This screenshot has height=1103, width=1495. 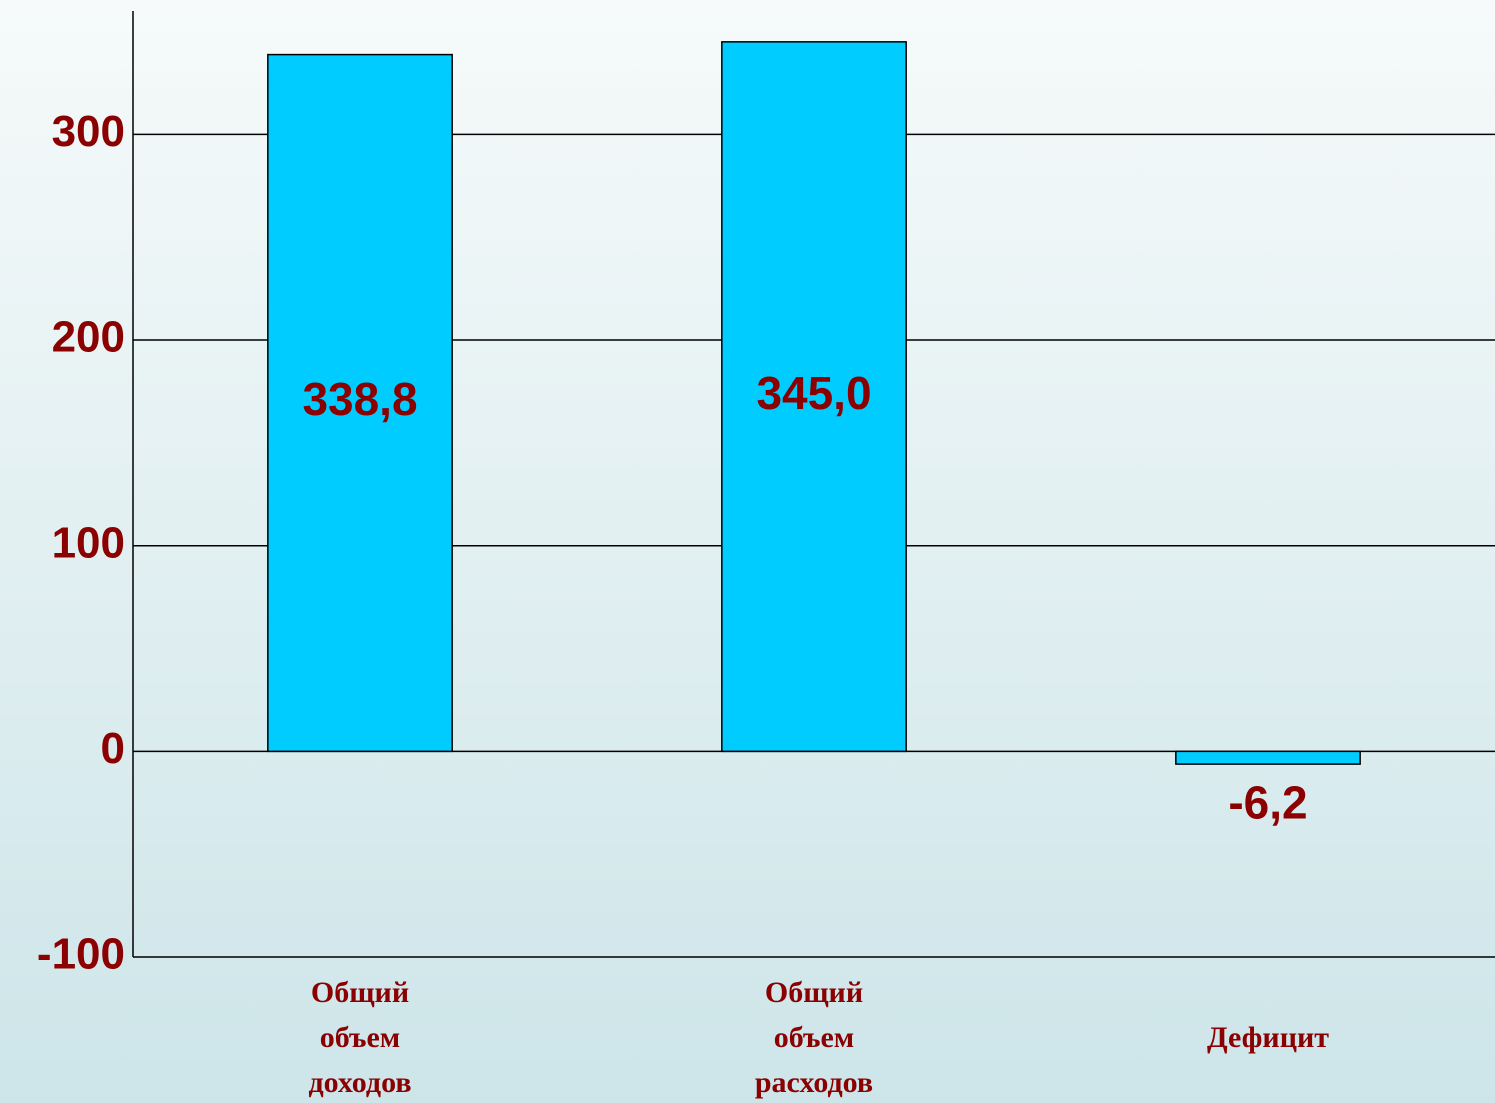 What do you see at coordinates (359, 399) in the screenshot?
I see `data-label: 338,8` at bounding box center [359, 399].